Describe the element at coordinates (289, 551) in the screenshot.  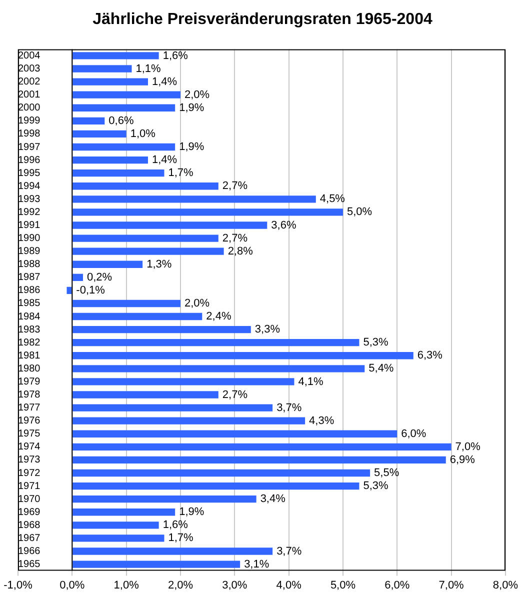
I see `data-label: 3,7%` at that location.